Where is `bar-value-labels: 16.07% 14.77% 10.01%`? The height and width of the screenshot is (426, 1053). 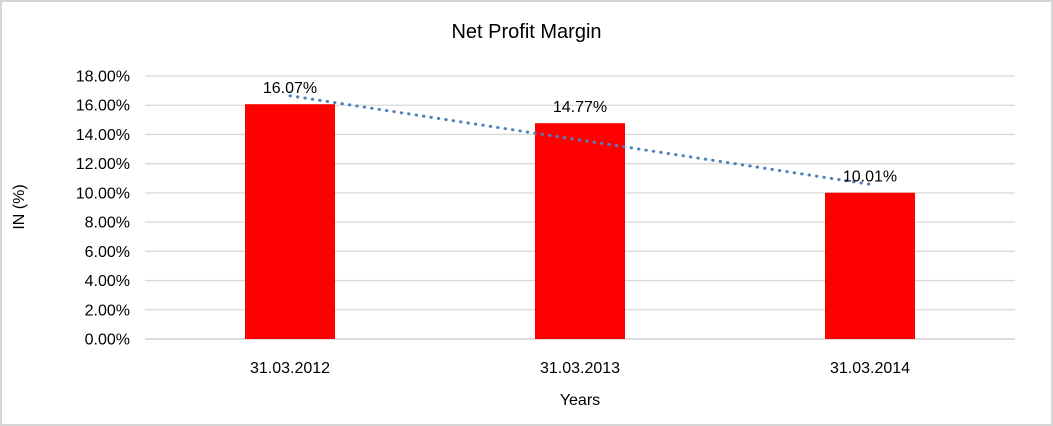
bar-value-labels: 16.07% 14.77% 10.01% is located at coordinates (580, 133).